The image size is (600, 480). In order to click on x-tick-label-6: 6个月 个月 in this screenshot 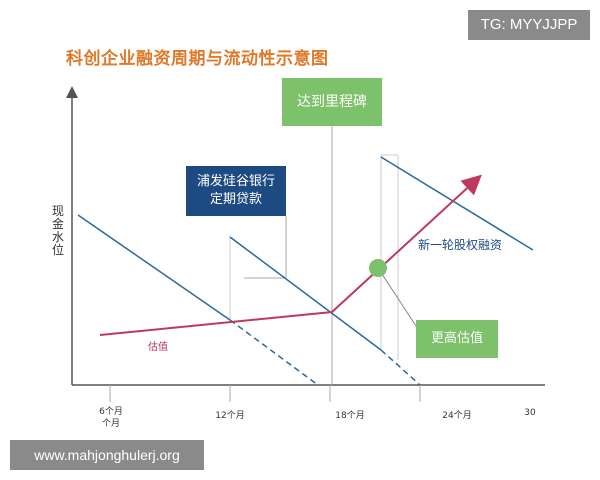, I will do `click(111, 418)`.